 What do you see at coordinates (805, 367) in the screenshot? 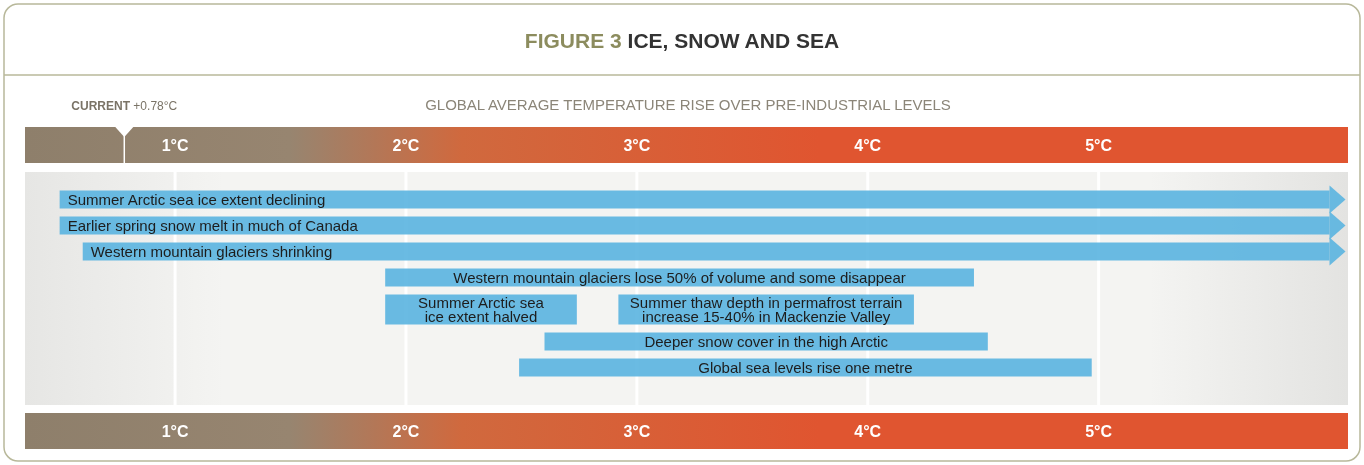
I see `y-tick-label: Global sea levels rise one metre` at bounding box center [805, 367].